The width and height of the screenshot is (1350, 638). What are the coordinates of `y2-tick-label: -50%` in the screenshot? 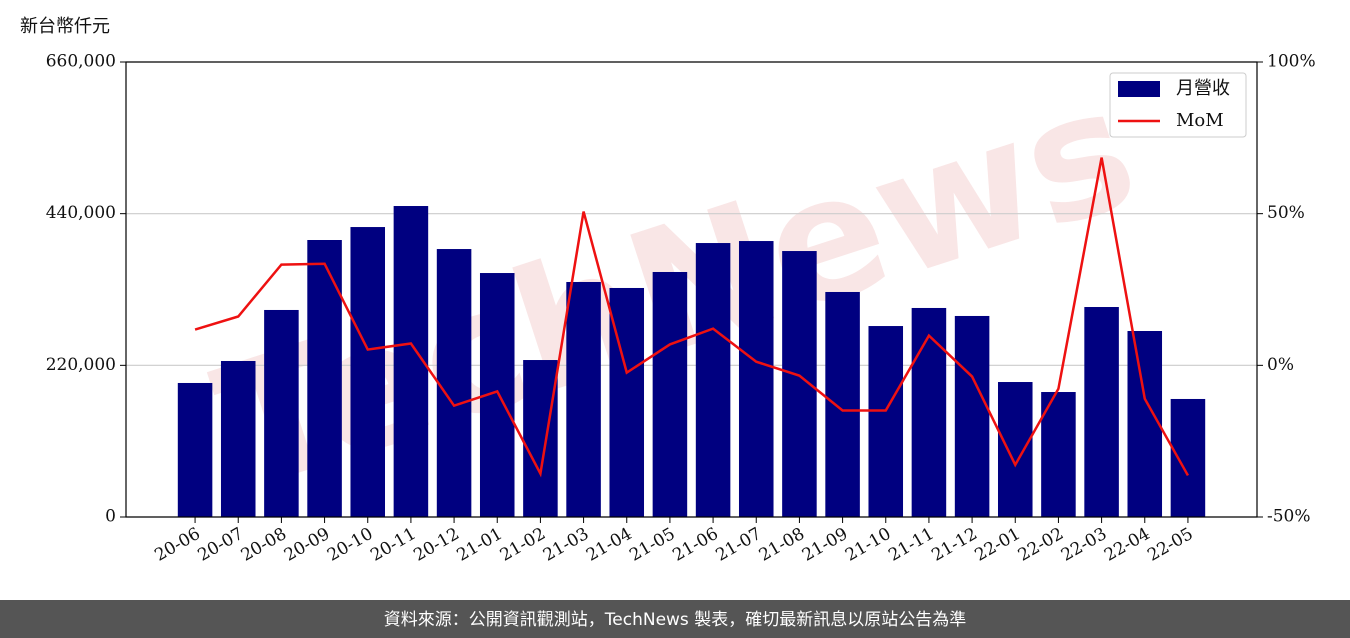 It's located at (1289, 517).